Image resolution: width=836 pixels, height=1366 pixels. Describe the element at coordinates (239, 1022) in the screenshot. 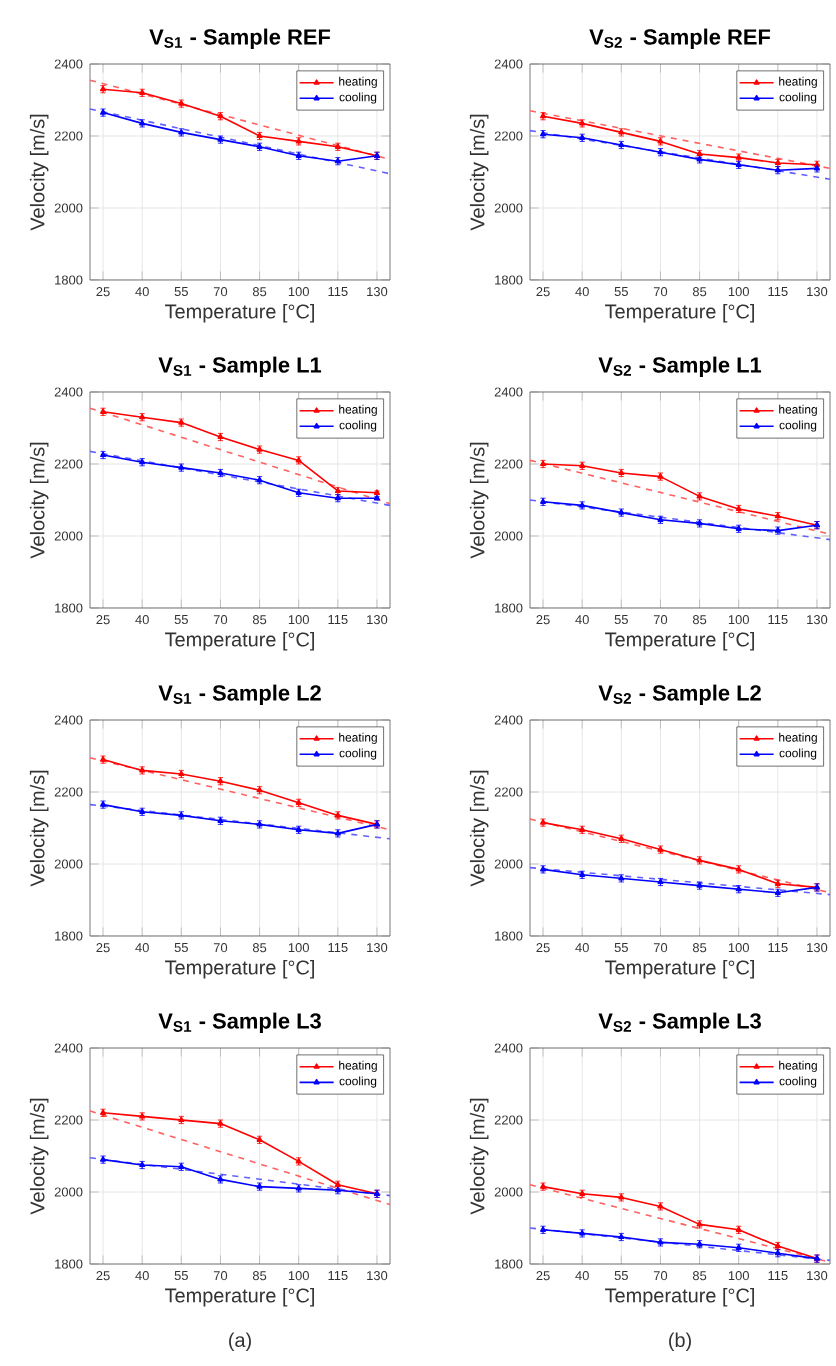

I see `chart-title: V$_{S1}$ - Sample L3` at that location.